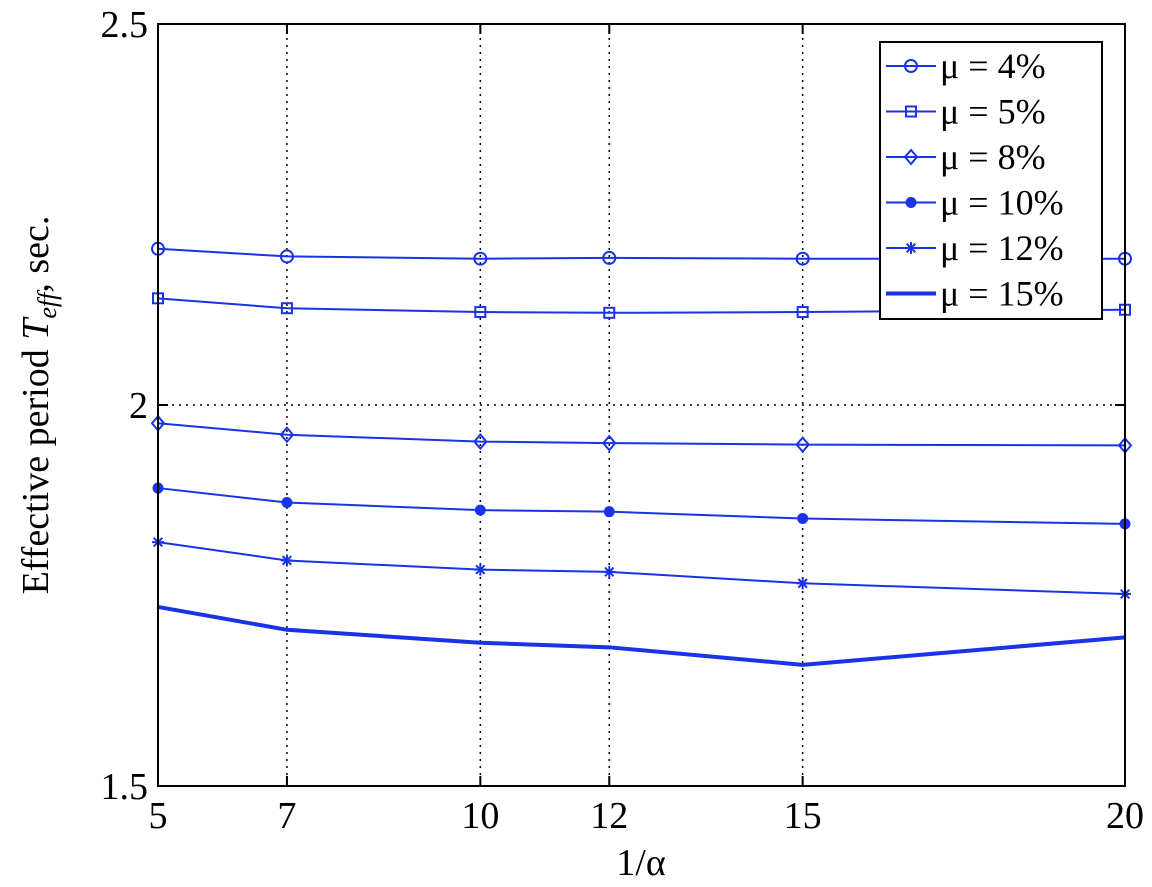 The image size is (1152, 887). Describe the element at coordinates (1125, 816) in the screenshot. I see `x-tick-label: 20` at that location.